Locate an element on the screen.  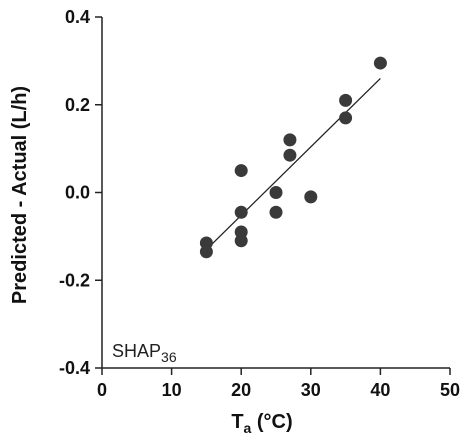
y-tick-label: 0.0 is located at coordinates (77, 193).